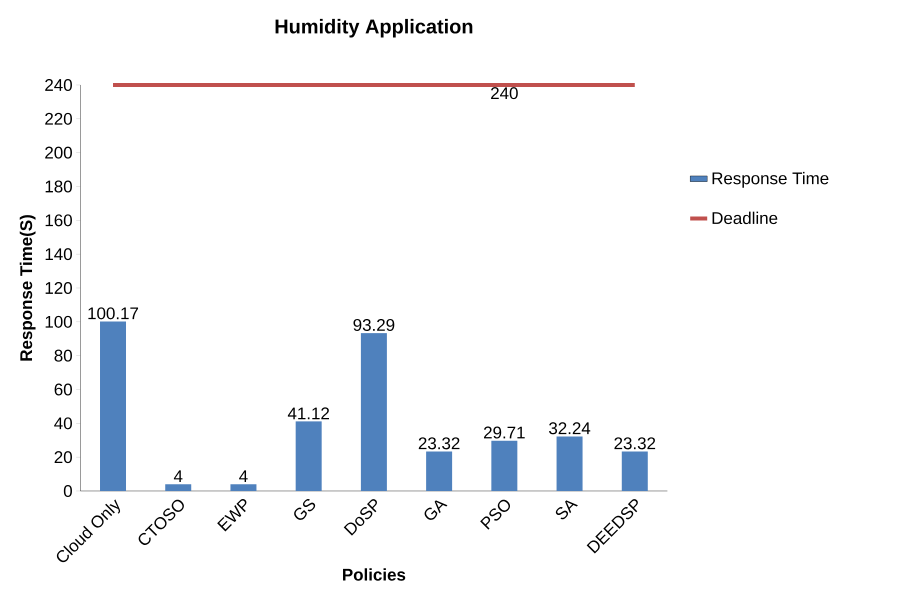 This screenshot has width=924, height=606. What do you see at coordinates (63, 389) in the screenshot?
I see `y-tick-label: 60` at bounding box center [63, 389].